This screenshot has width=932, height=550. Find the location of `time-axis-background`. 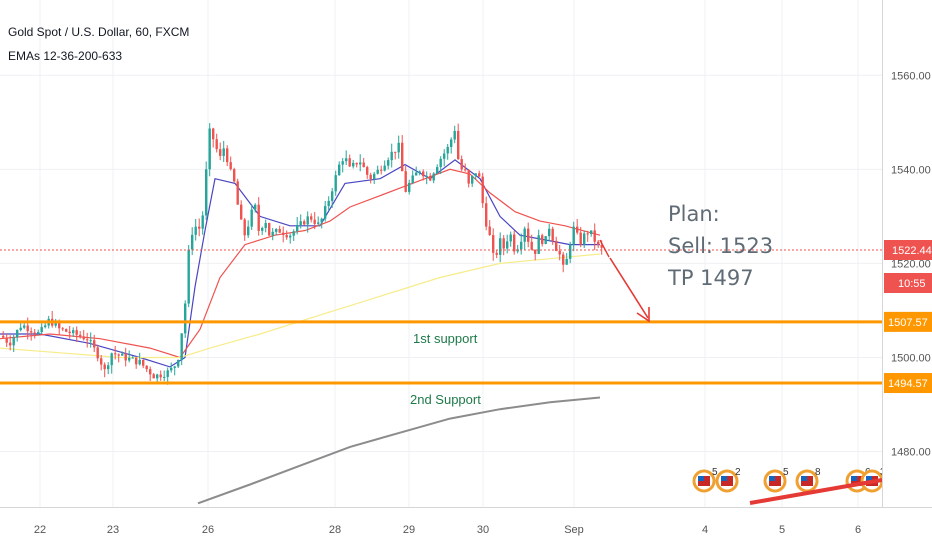

time-axis-background is located at coordinates (466, 529).